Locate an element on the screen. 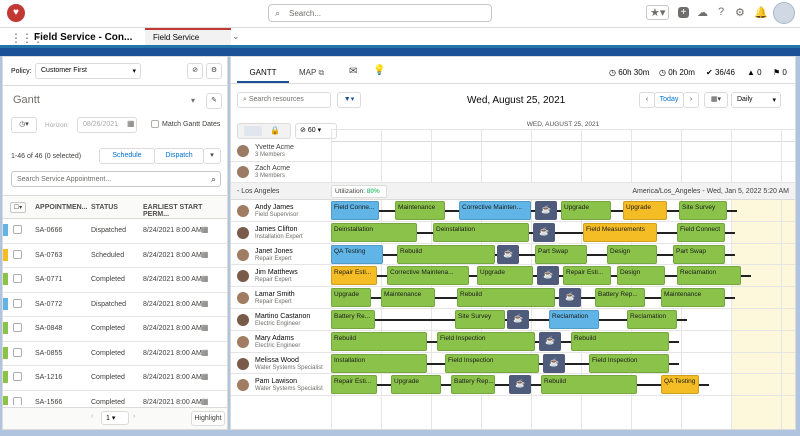 This screenshot has width=800, height=436. calendar-picker-icon: ▦▾ is located at coordinates (716, 100).